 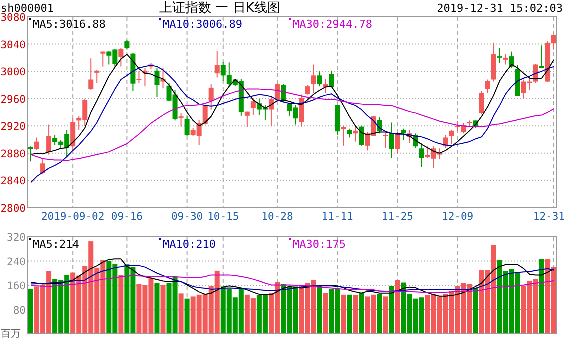 I want to click on y-tick-label: 3040, so click(x=13, y=45).